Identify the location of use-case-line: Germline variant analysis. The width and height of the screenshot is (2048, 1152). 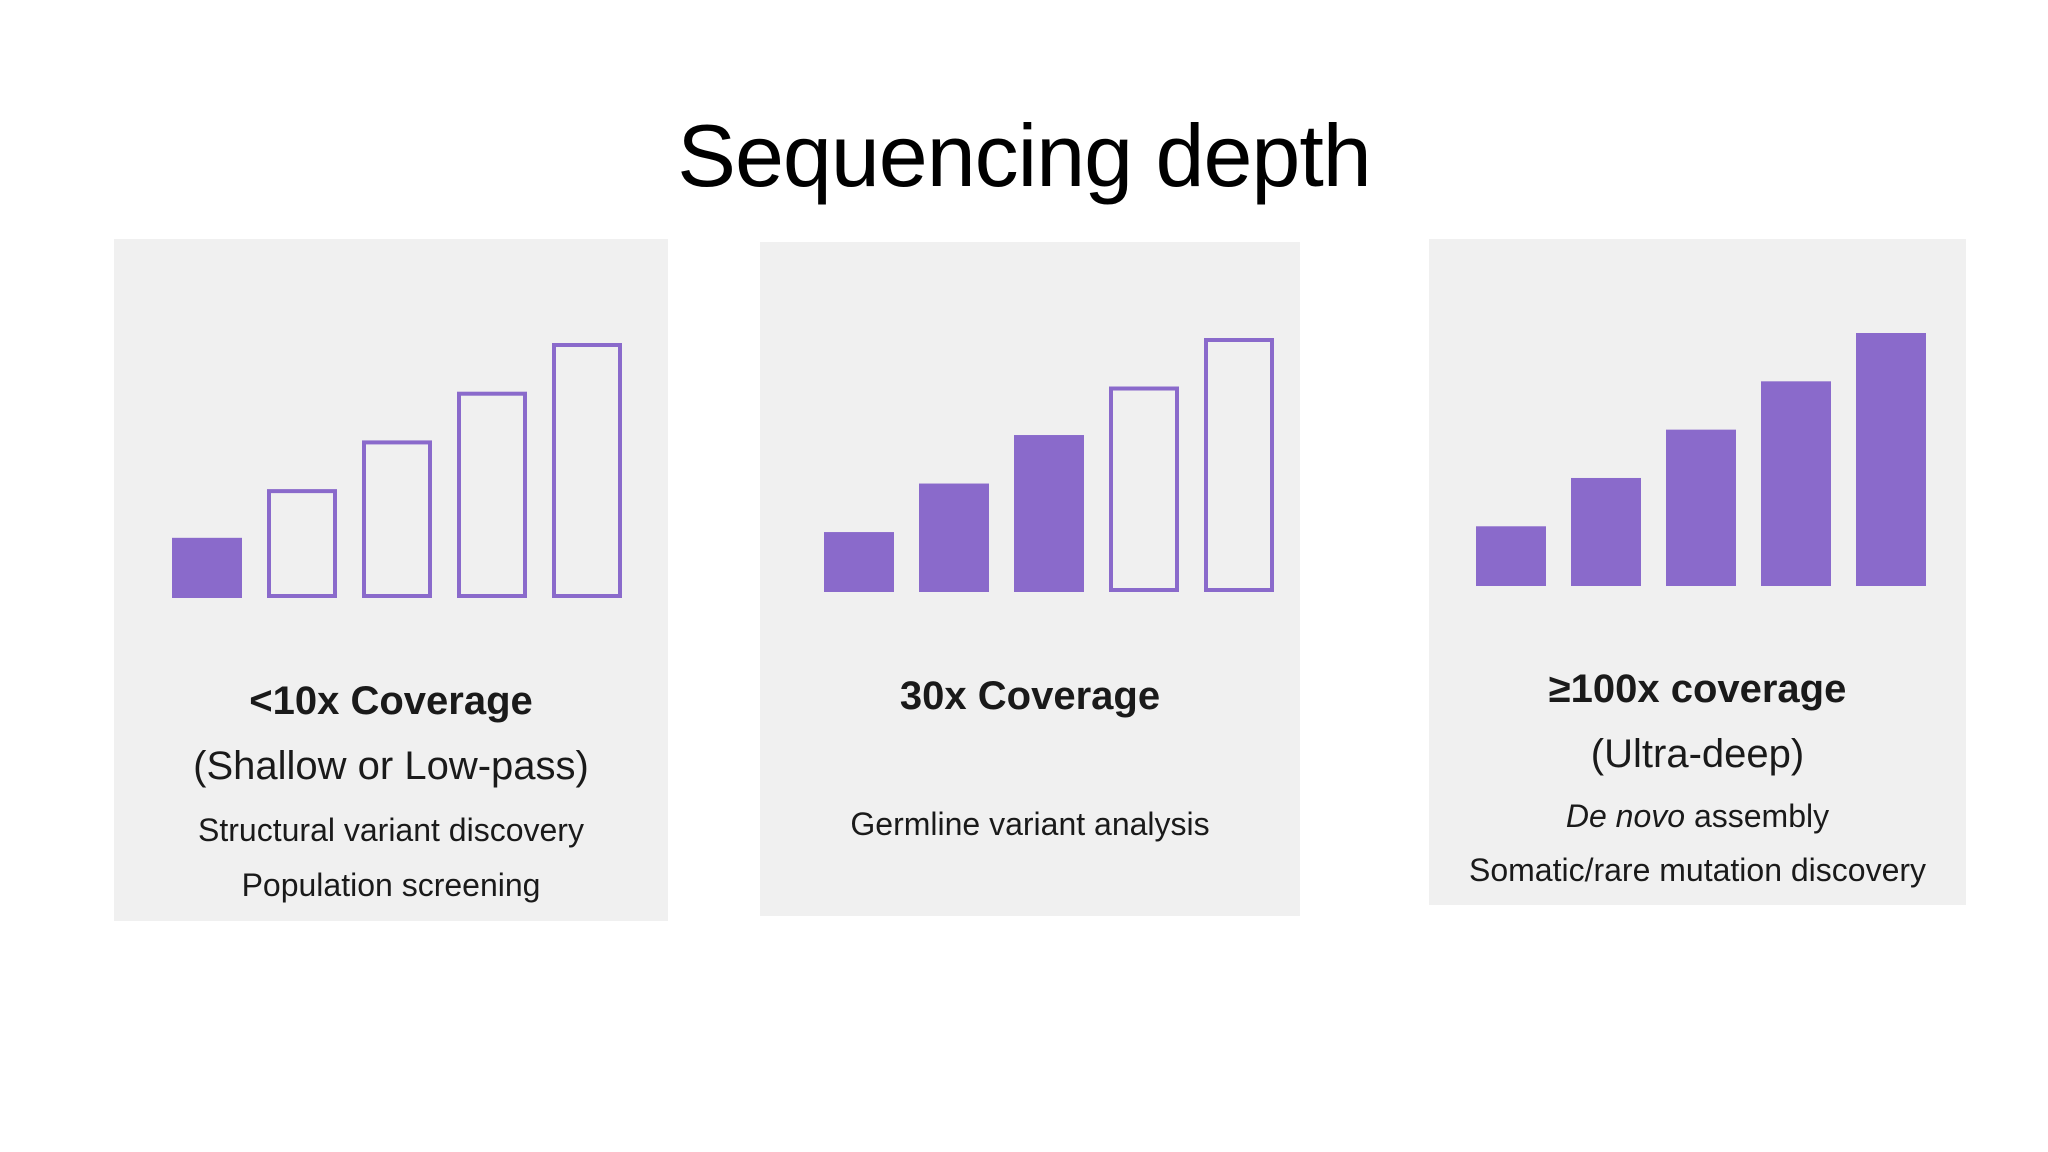
(1030, 824).